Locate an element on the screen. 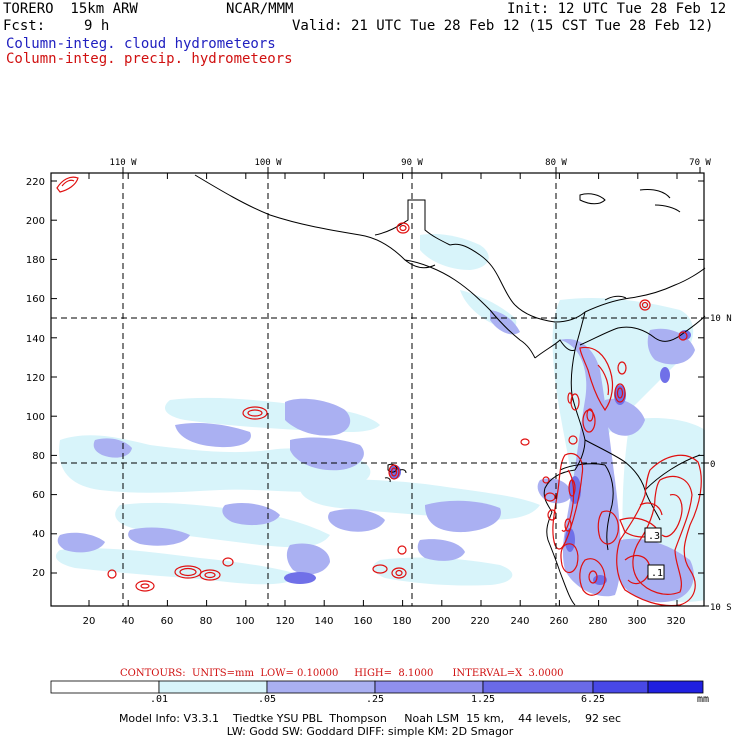  y-tick-100: 100 is located at coordinates (35, 417).